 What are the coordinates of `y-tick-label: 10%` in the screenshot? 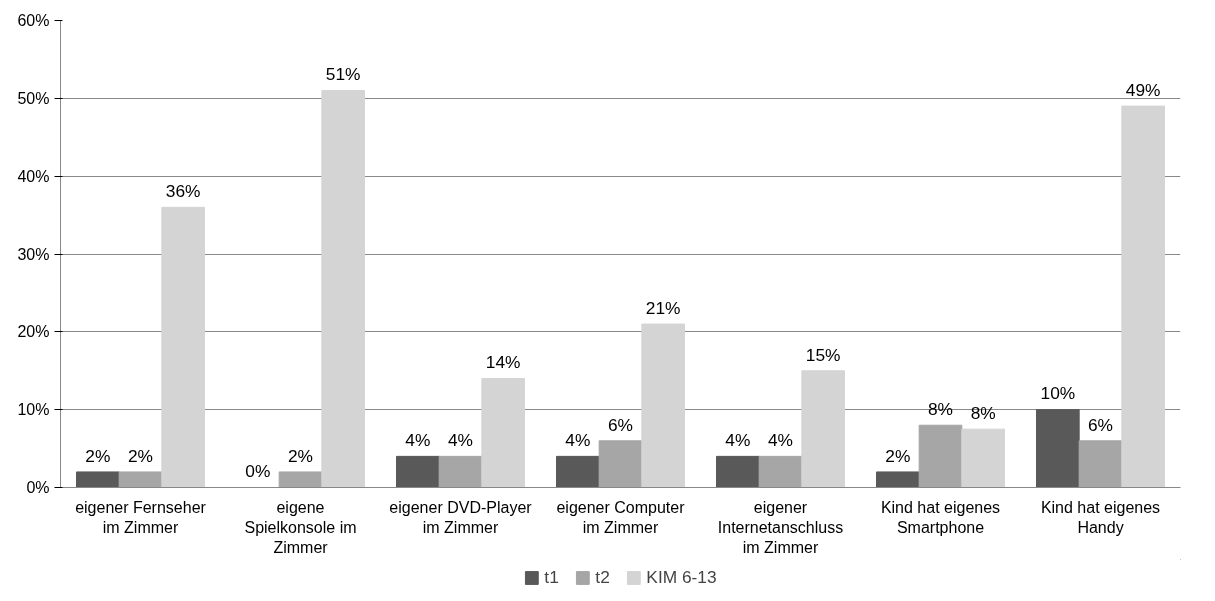 It's located at (33, 410).